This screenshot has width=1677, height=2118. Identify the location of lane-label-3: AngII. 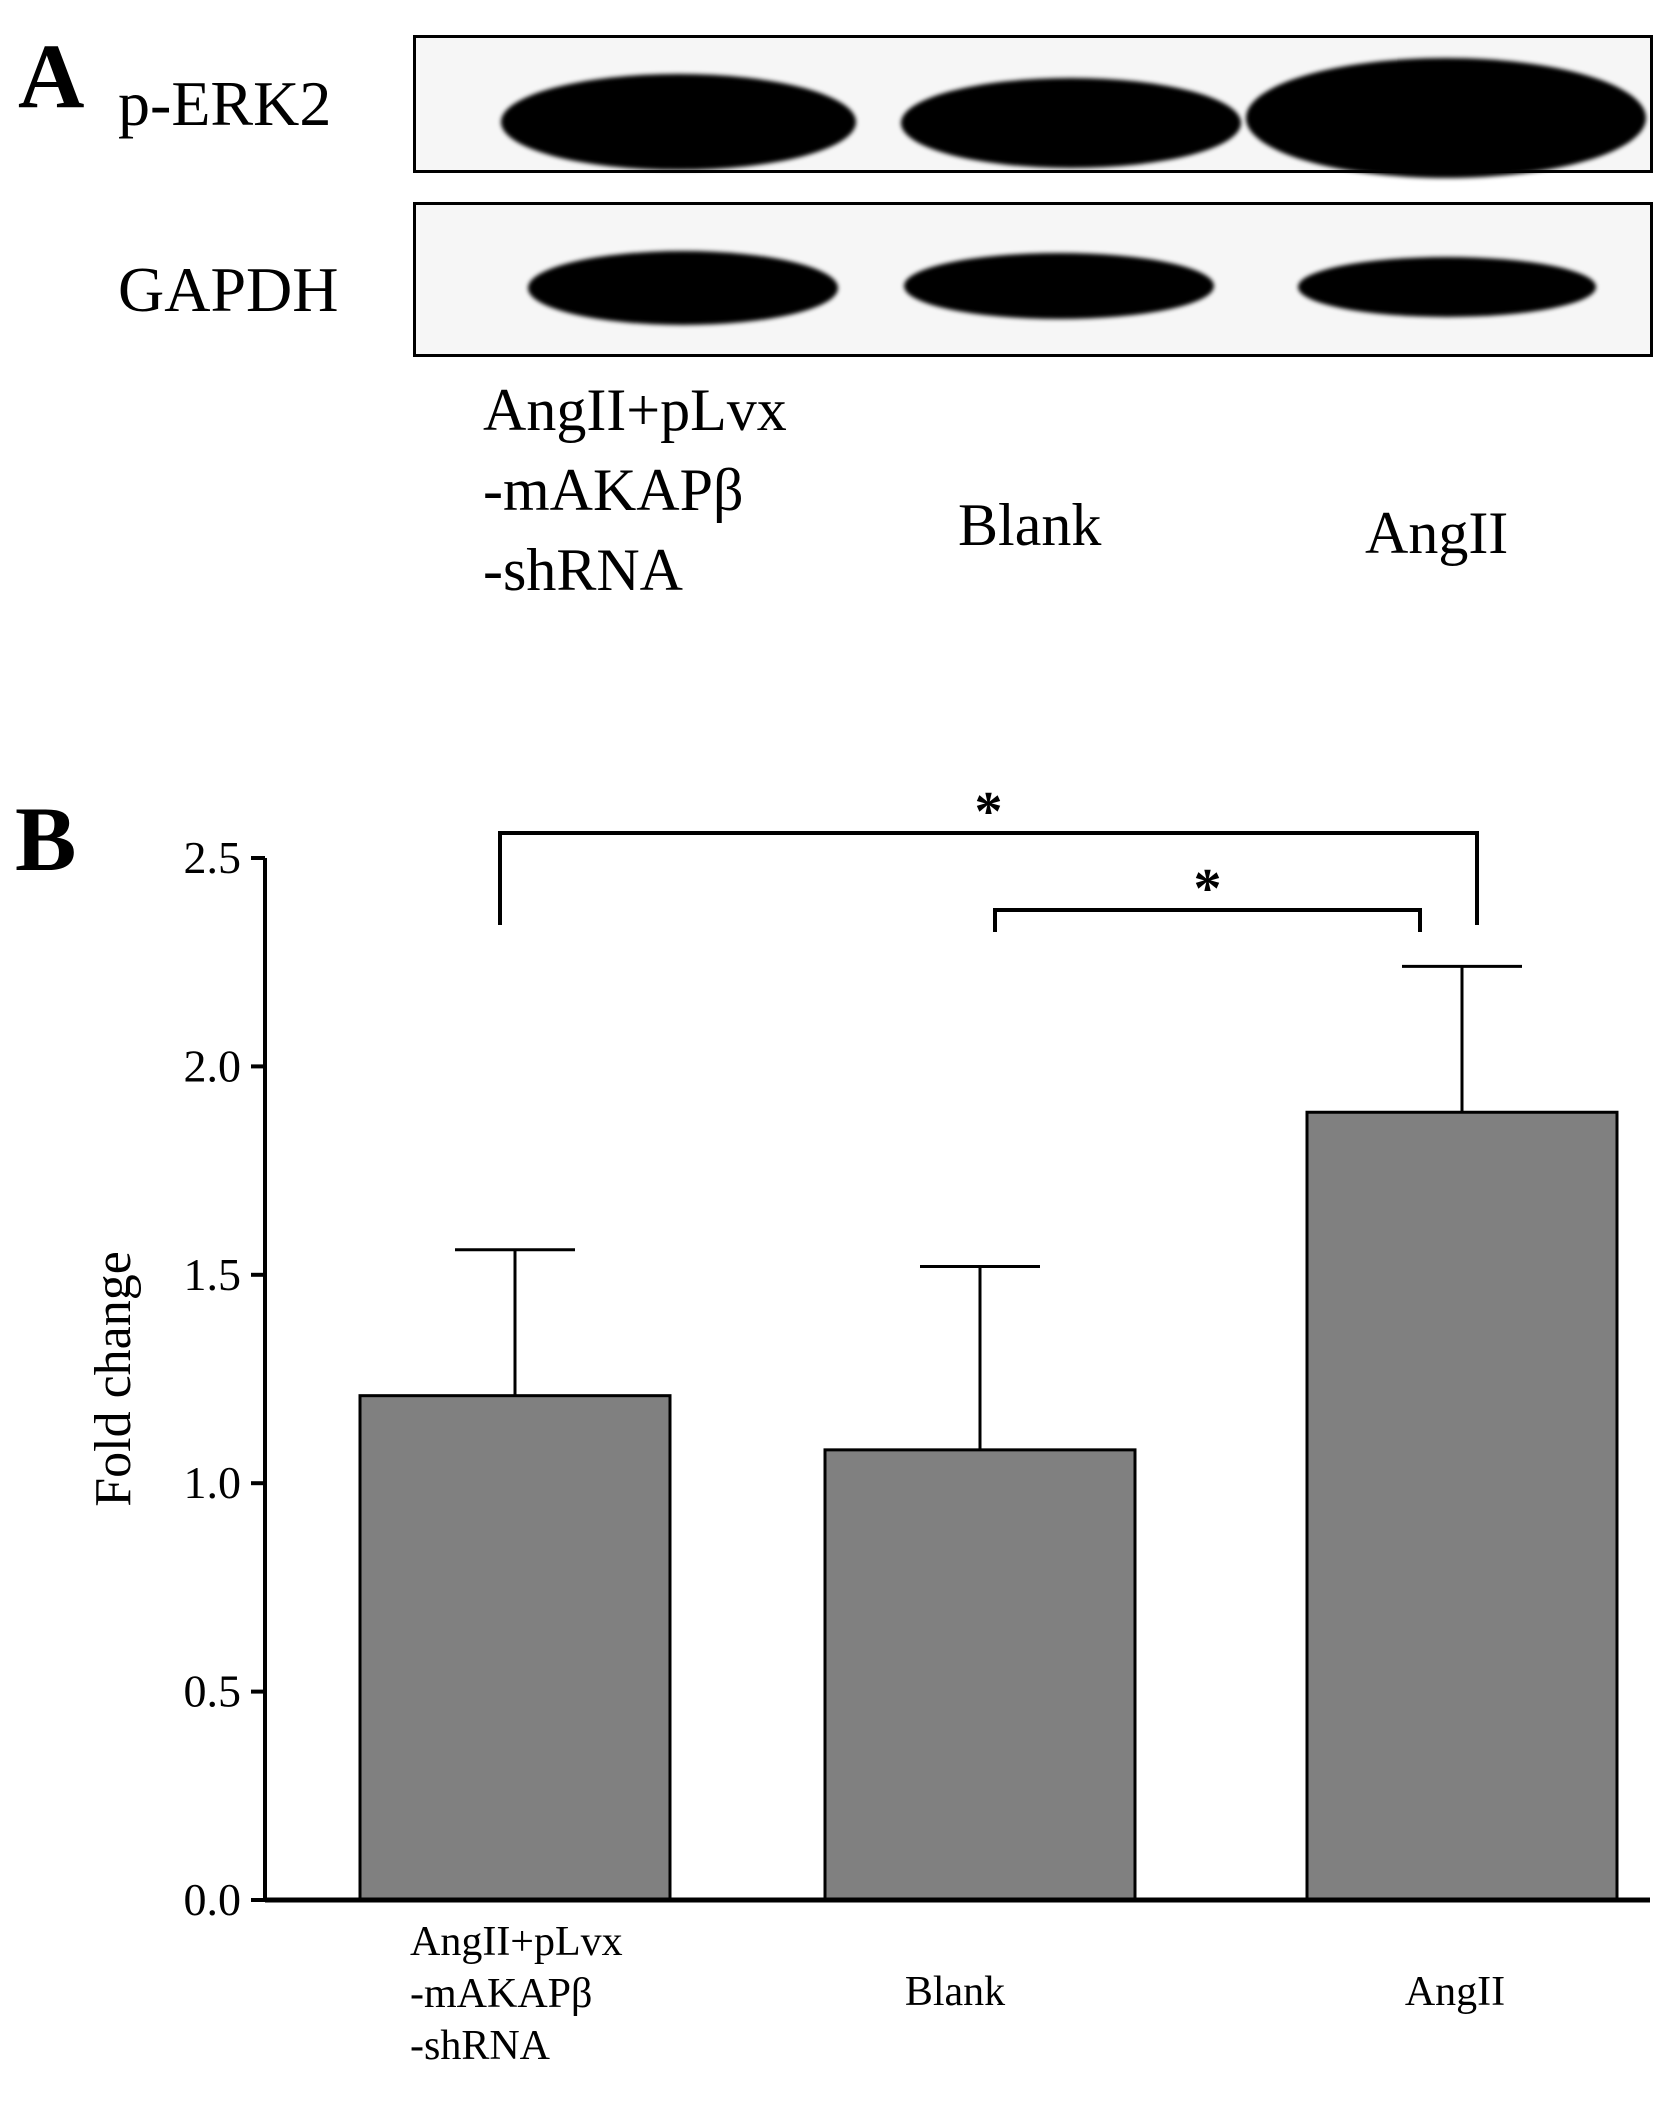
(1436, 533).